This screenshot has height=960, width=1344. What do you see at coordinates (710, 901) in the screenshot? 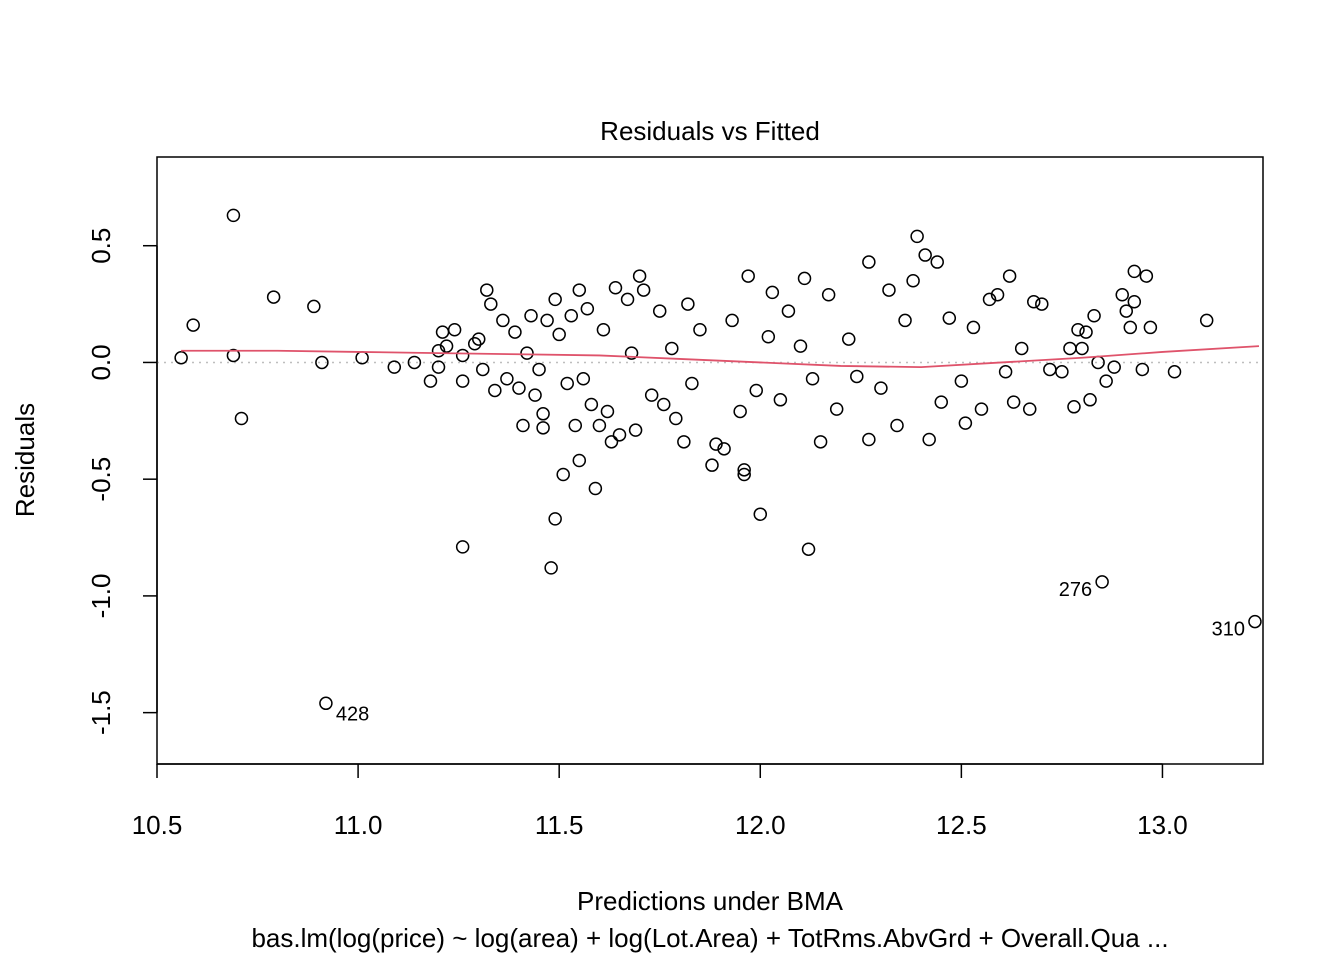
I see `x-axis-title: Predictions under BMA` at bounding box center [710, 901].